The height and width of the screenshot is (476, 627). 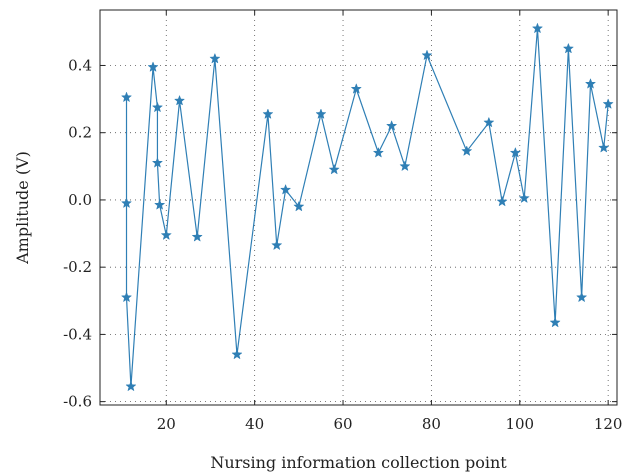 What do you see at coordinates (77, 334) in the screenshot?
I see `y-tick-label: -0.4` at bounding box center [77, 334].